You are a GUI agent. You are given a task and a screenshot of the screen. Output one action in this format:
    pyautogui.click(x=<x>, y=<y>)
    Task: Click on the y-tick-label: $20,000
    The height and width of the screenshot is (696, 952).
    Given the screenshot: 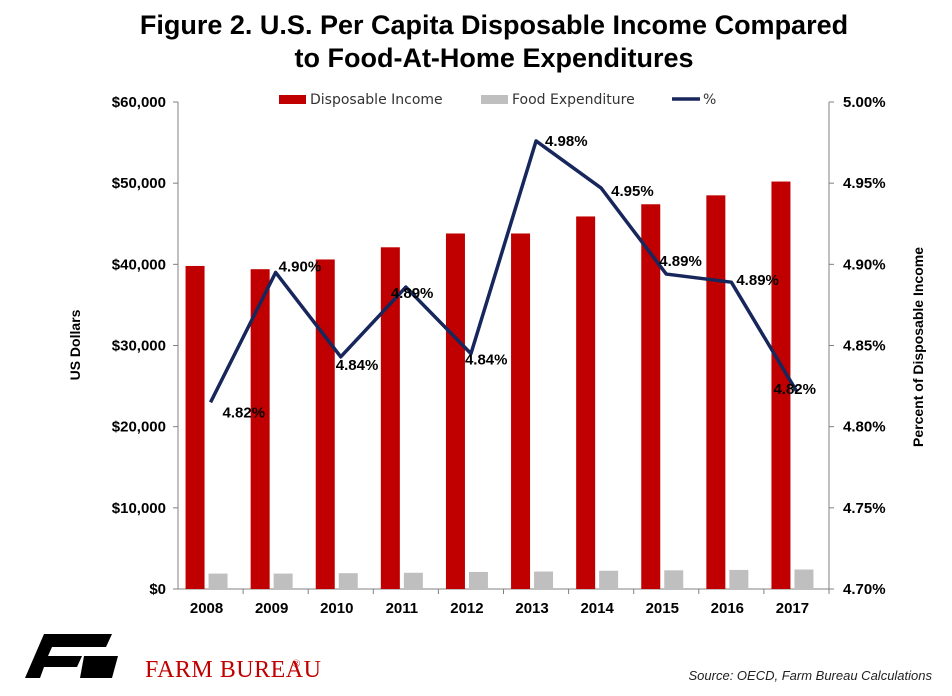 What is the action you would take?
    pyautogui.click(x=139, y=427)
    